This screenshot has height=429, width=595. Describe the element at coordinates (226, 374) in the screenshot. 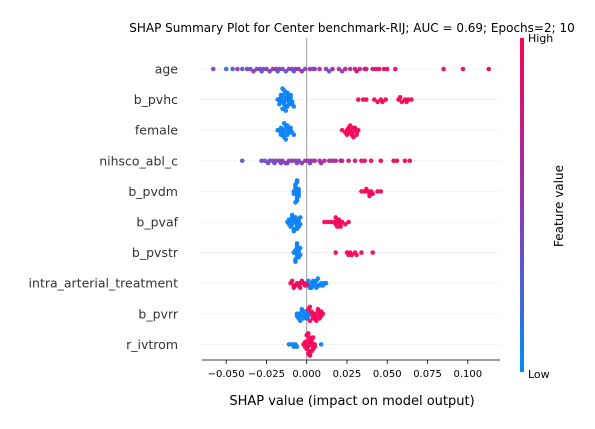

I see `x-tick-label: −0.050` at that location.